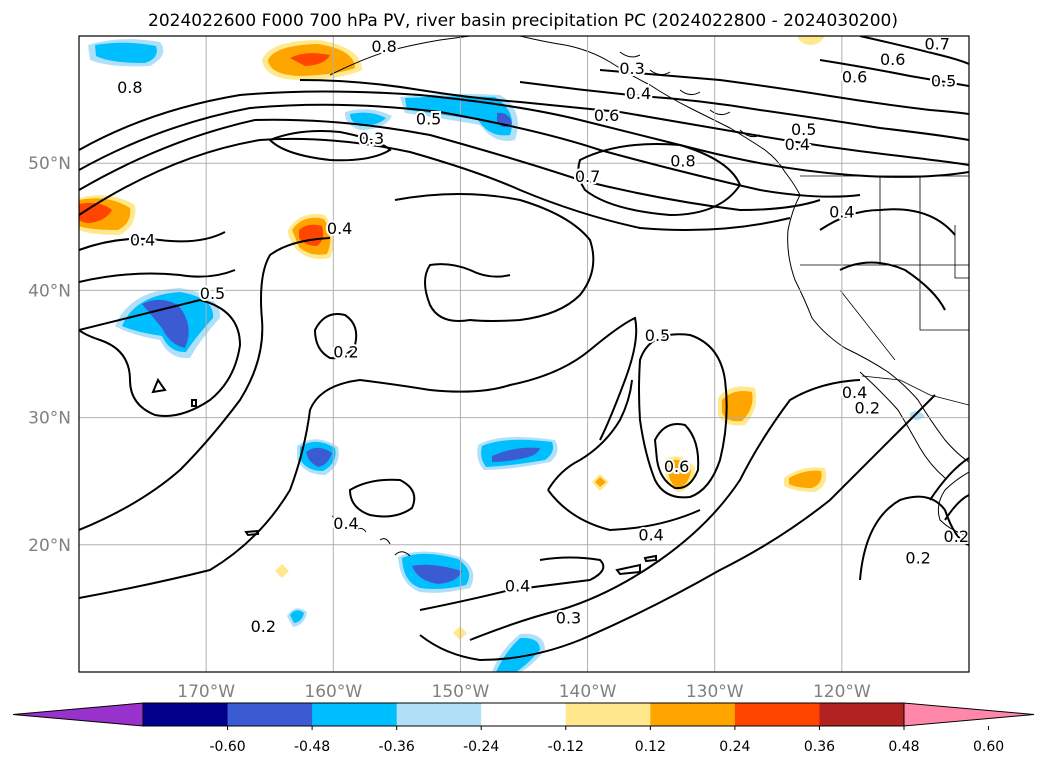 The width and height of the screenshot is (1047, 765). What do you see at coordinates (78, 714) in the screenshot?
I see `colorbar-extend-min` at bounding box center [78, 714].